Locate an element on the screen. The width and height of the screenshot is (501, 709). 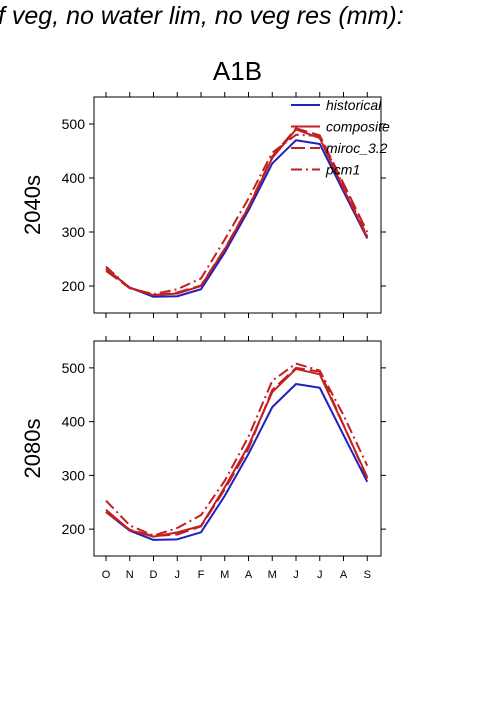
x-tick-label: D is located at coordinates (154, 575).